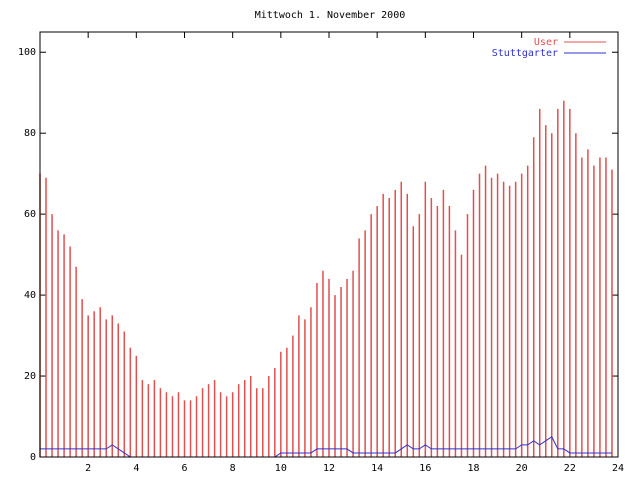 This screenshot has width=640, height=480. What do you see at coordinates (136, 468) in the screenshot?
I see `x-tick-label: 4` at bounding box center [136, 468].